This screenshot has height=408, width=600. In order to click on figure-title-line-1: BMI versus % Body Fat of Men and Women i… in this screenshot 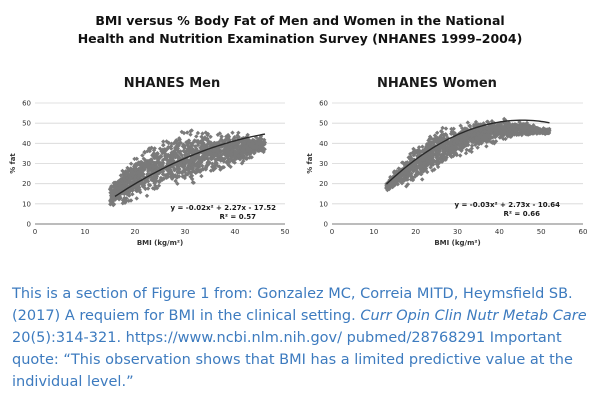, I will do `click(300, 20)`.